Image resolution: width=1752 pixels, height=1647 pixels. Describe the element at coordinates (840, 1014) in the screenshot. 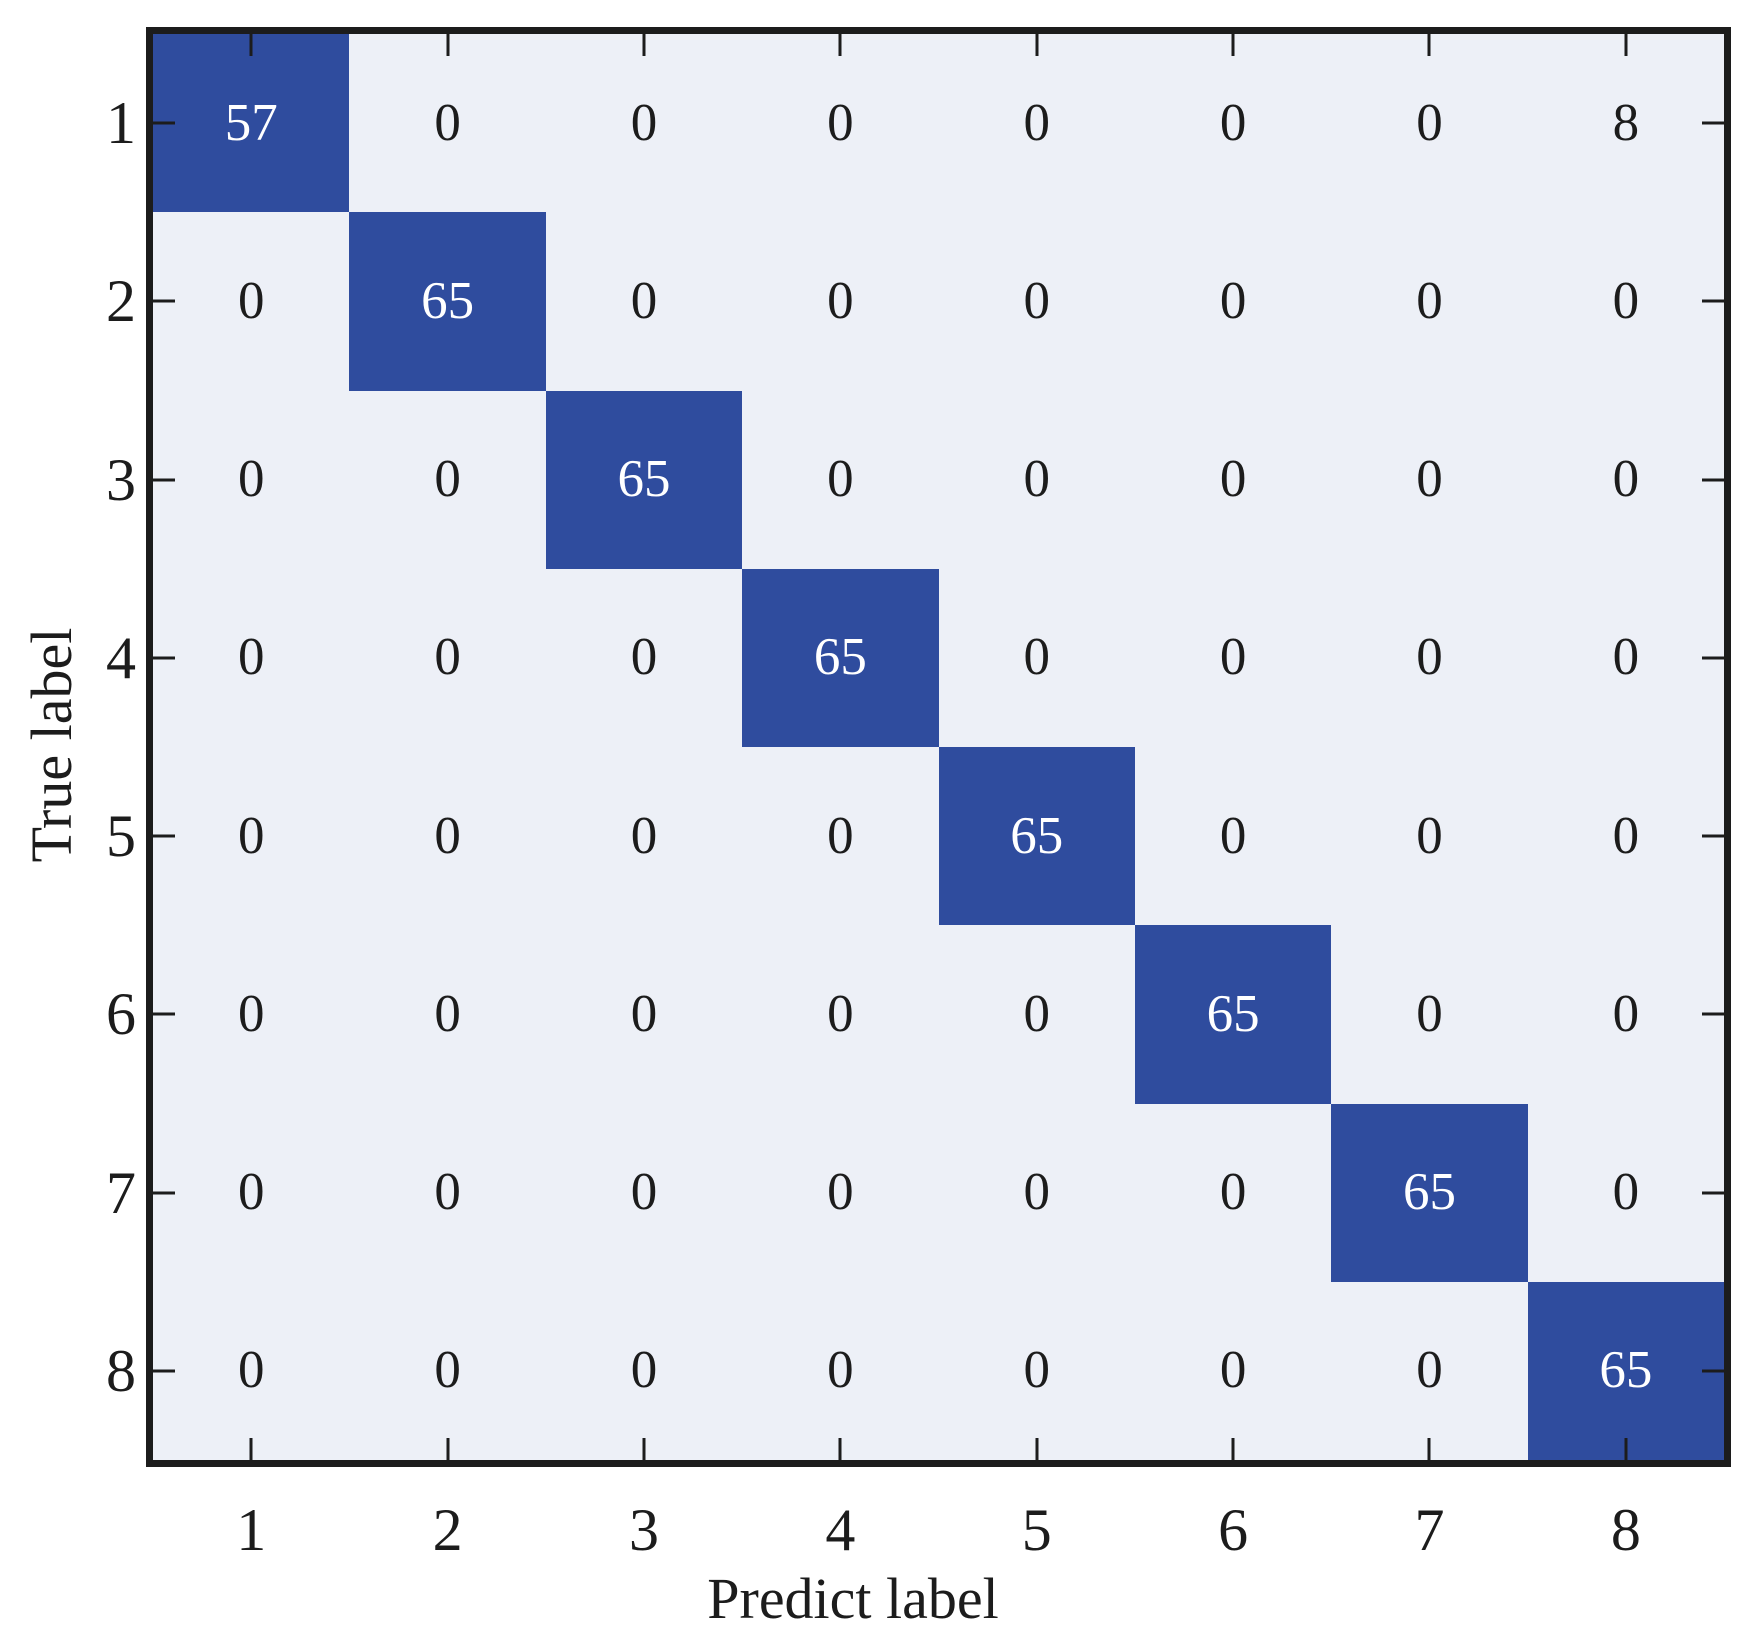

I see `matrix-cell-r6c4: 0` at that location.